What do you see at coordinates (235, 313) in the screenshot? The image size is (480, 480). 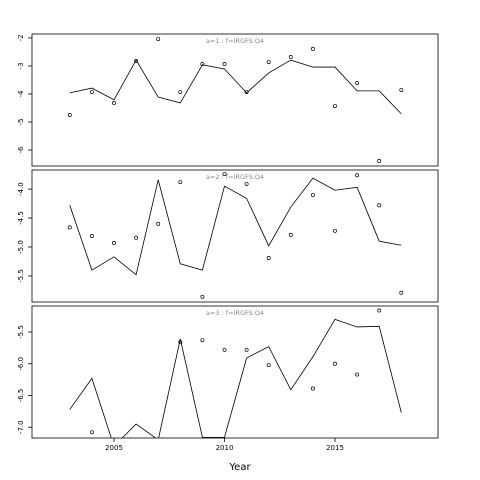 I see `panel-title: a=3 : f=IRGFS.Q4` at bounding box center [235, 313].